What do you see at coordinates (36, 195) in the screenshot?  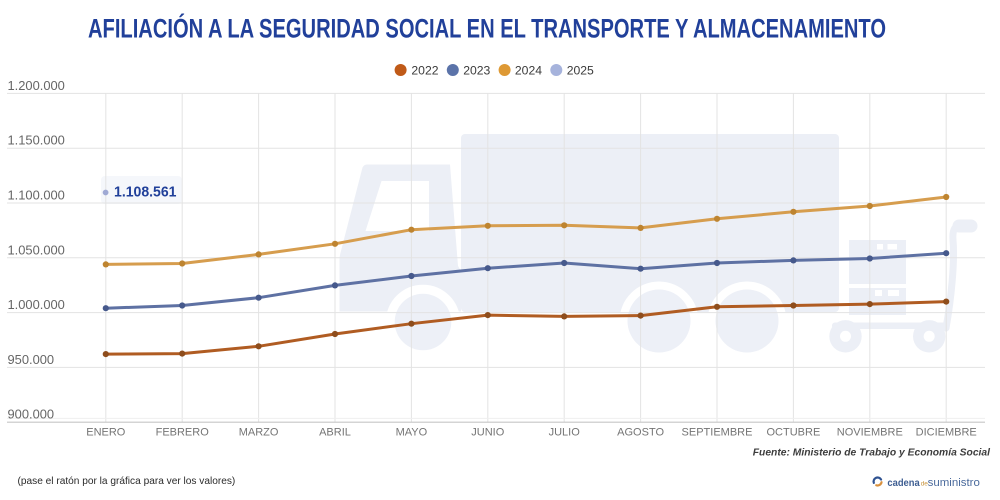 I see `svg-text: 1.100.000` at bounding box center [36, 195].